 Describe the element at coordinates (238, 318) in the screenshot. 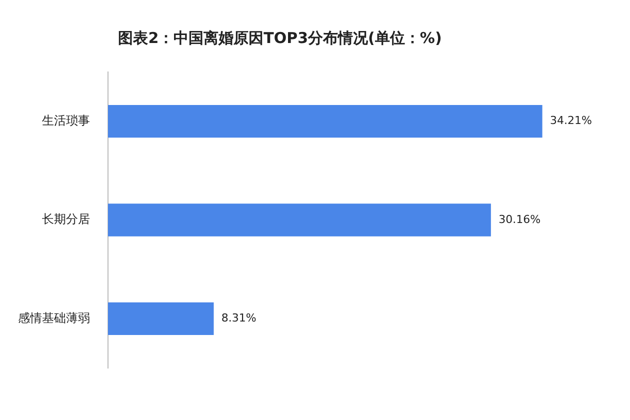

I see `data-label: 8.31%` at that location.